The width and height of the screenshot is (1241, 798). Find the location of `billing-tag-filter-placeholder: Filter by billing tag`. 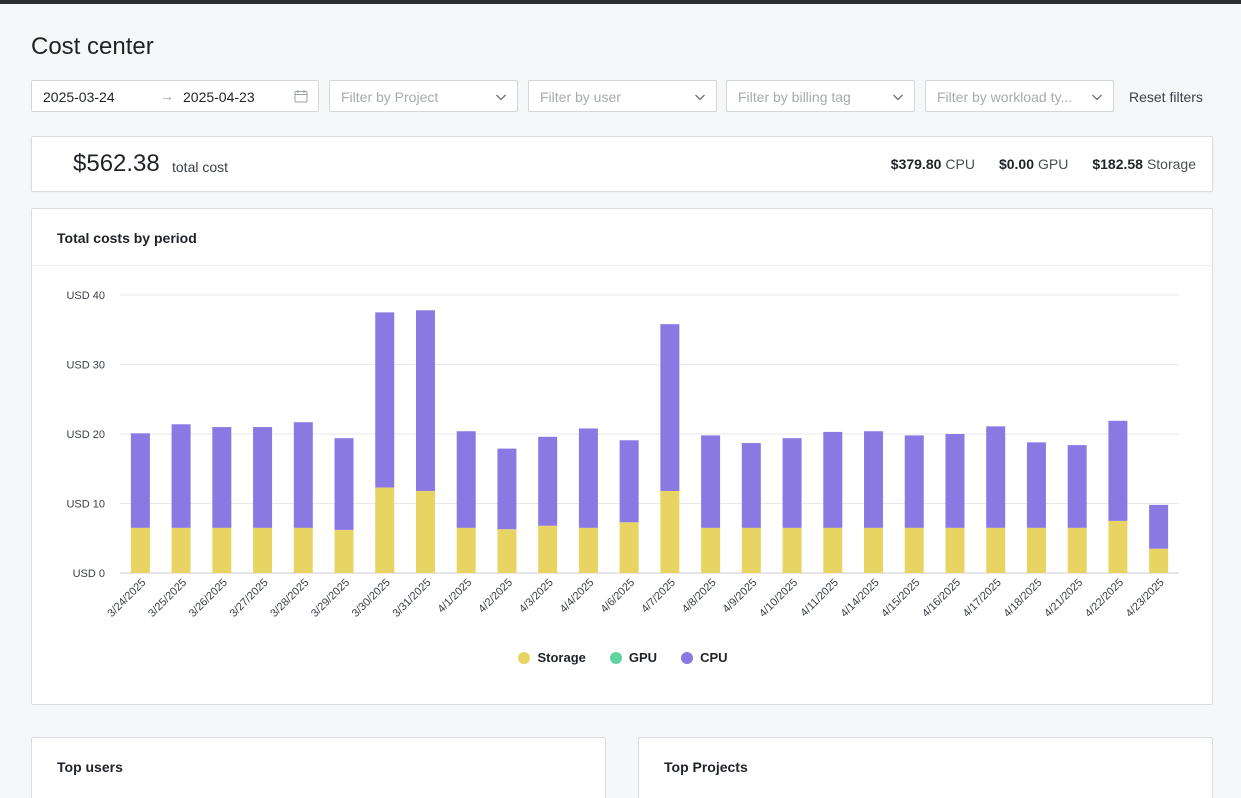

billing-tag-filter-placeholder: Filter by billing tag is located at coordinates (794, 97).